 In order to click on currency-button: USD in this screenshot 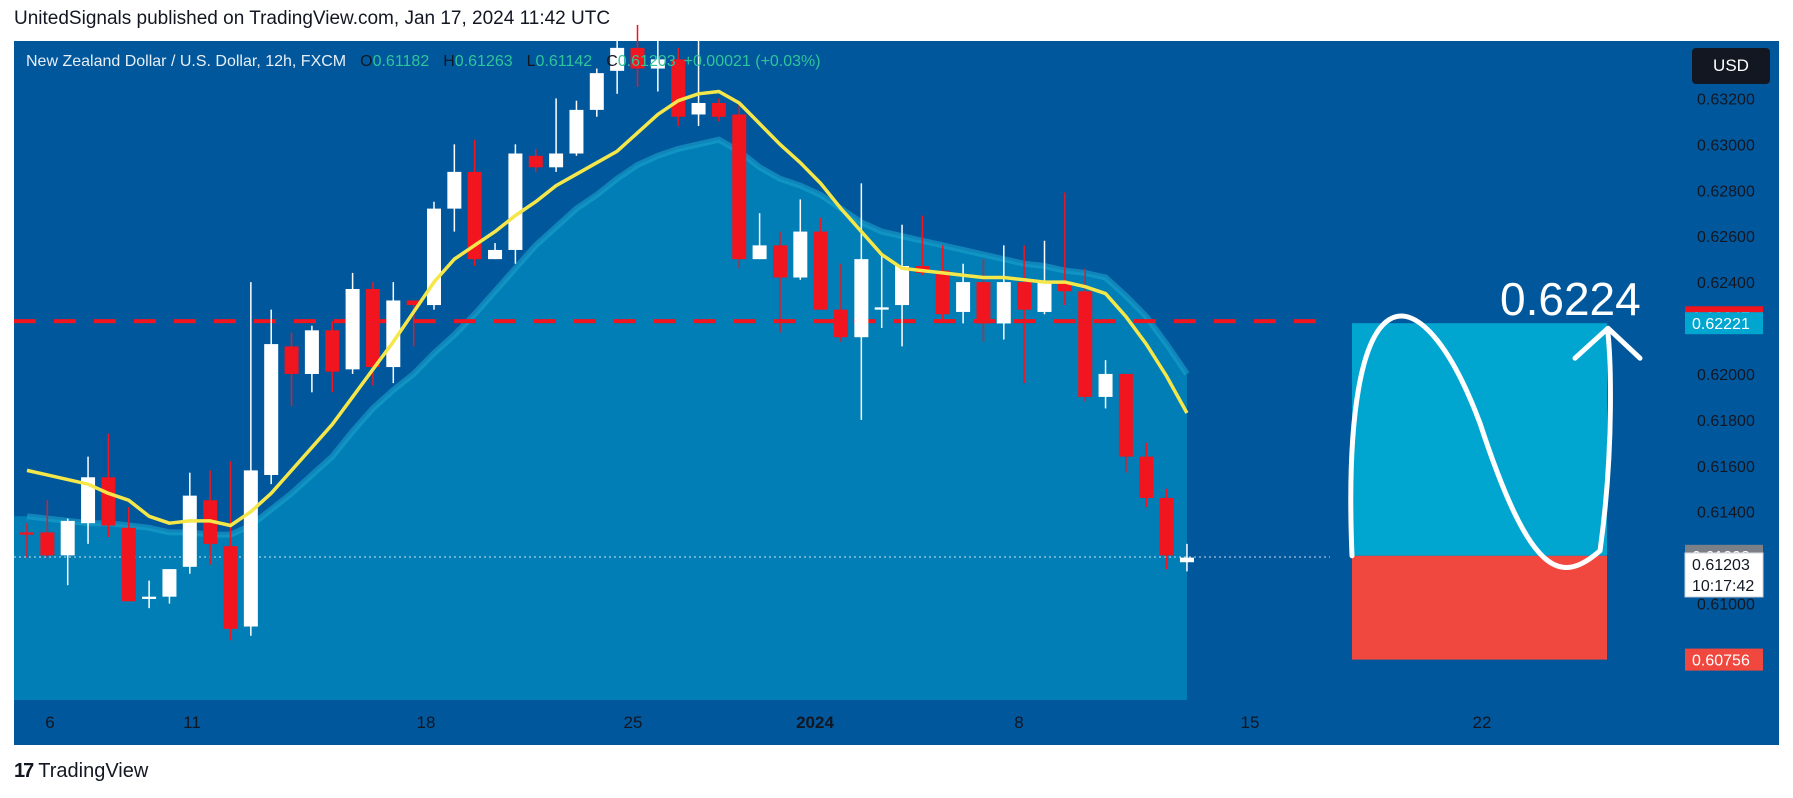, I will do `click(1731, 66)`.